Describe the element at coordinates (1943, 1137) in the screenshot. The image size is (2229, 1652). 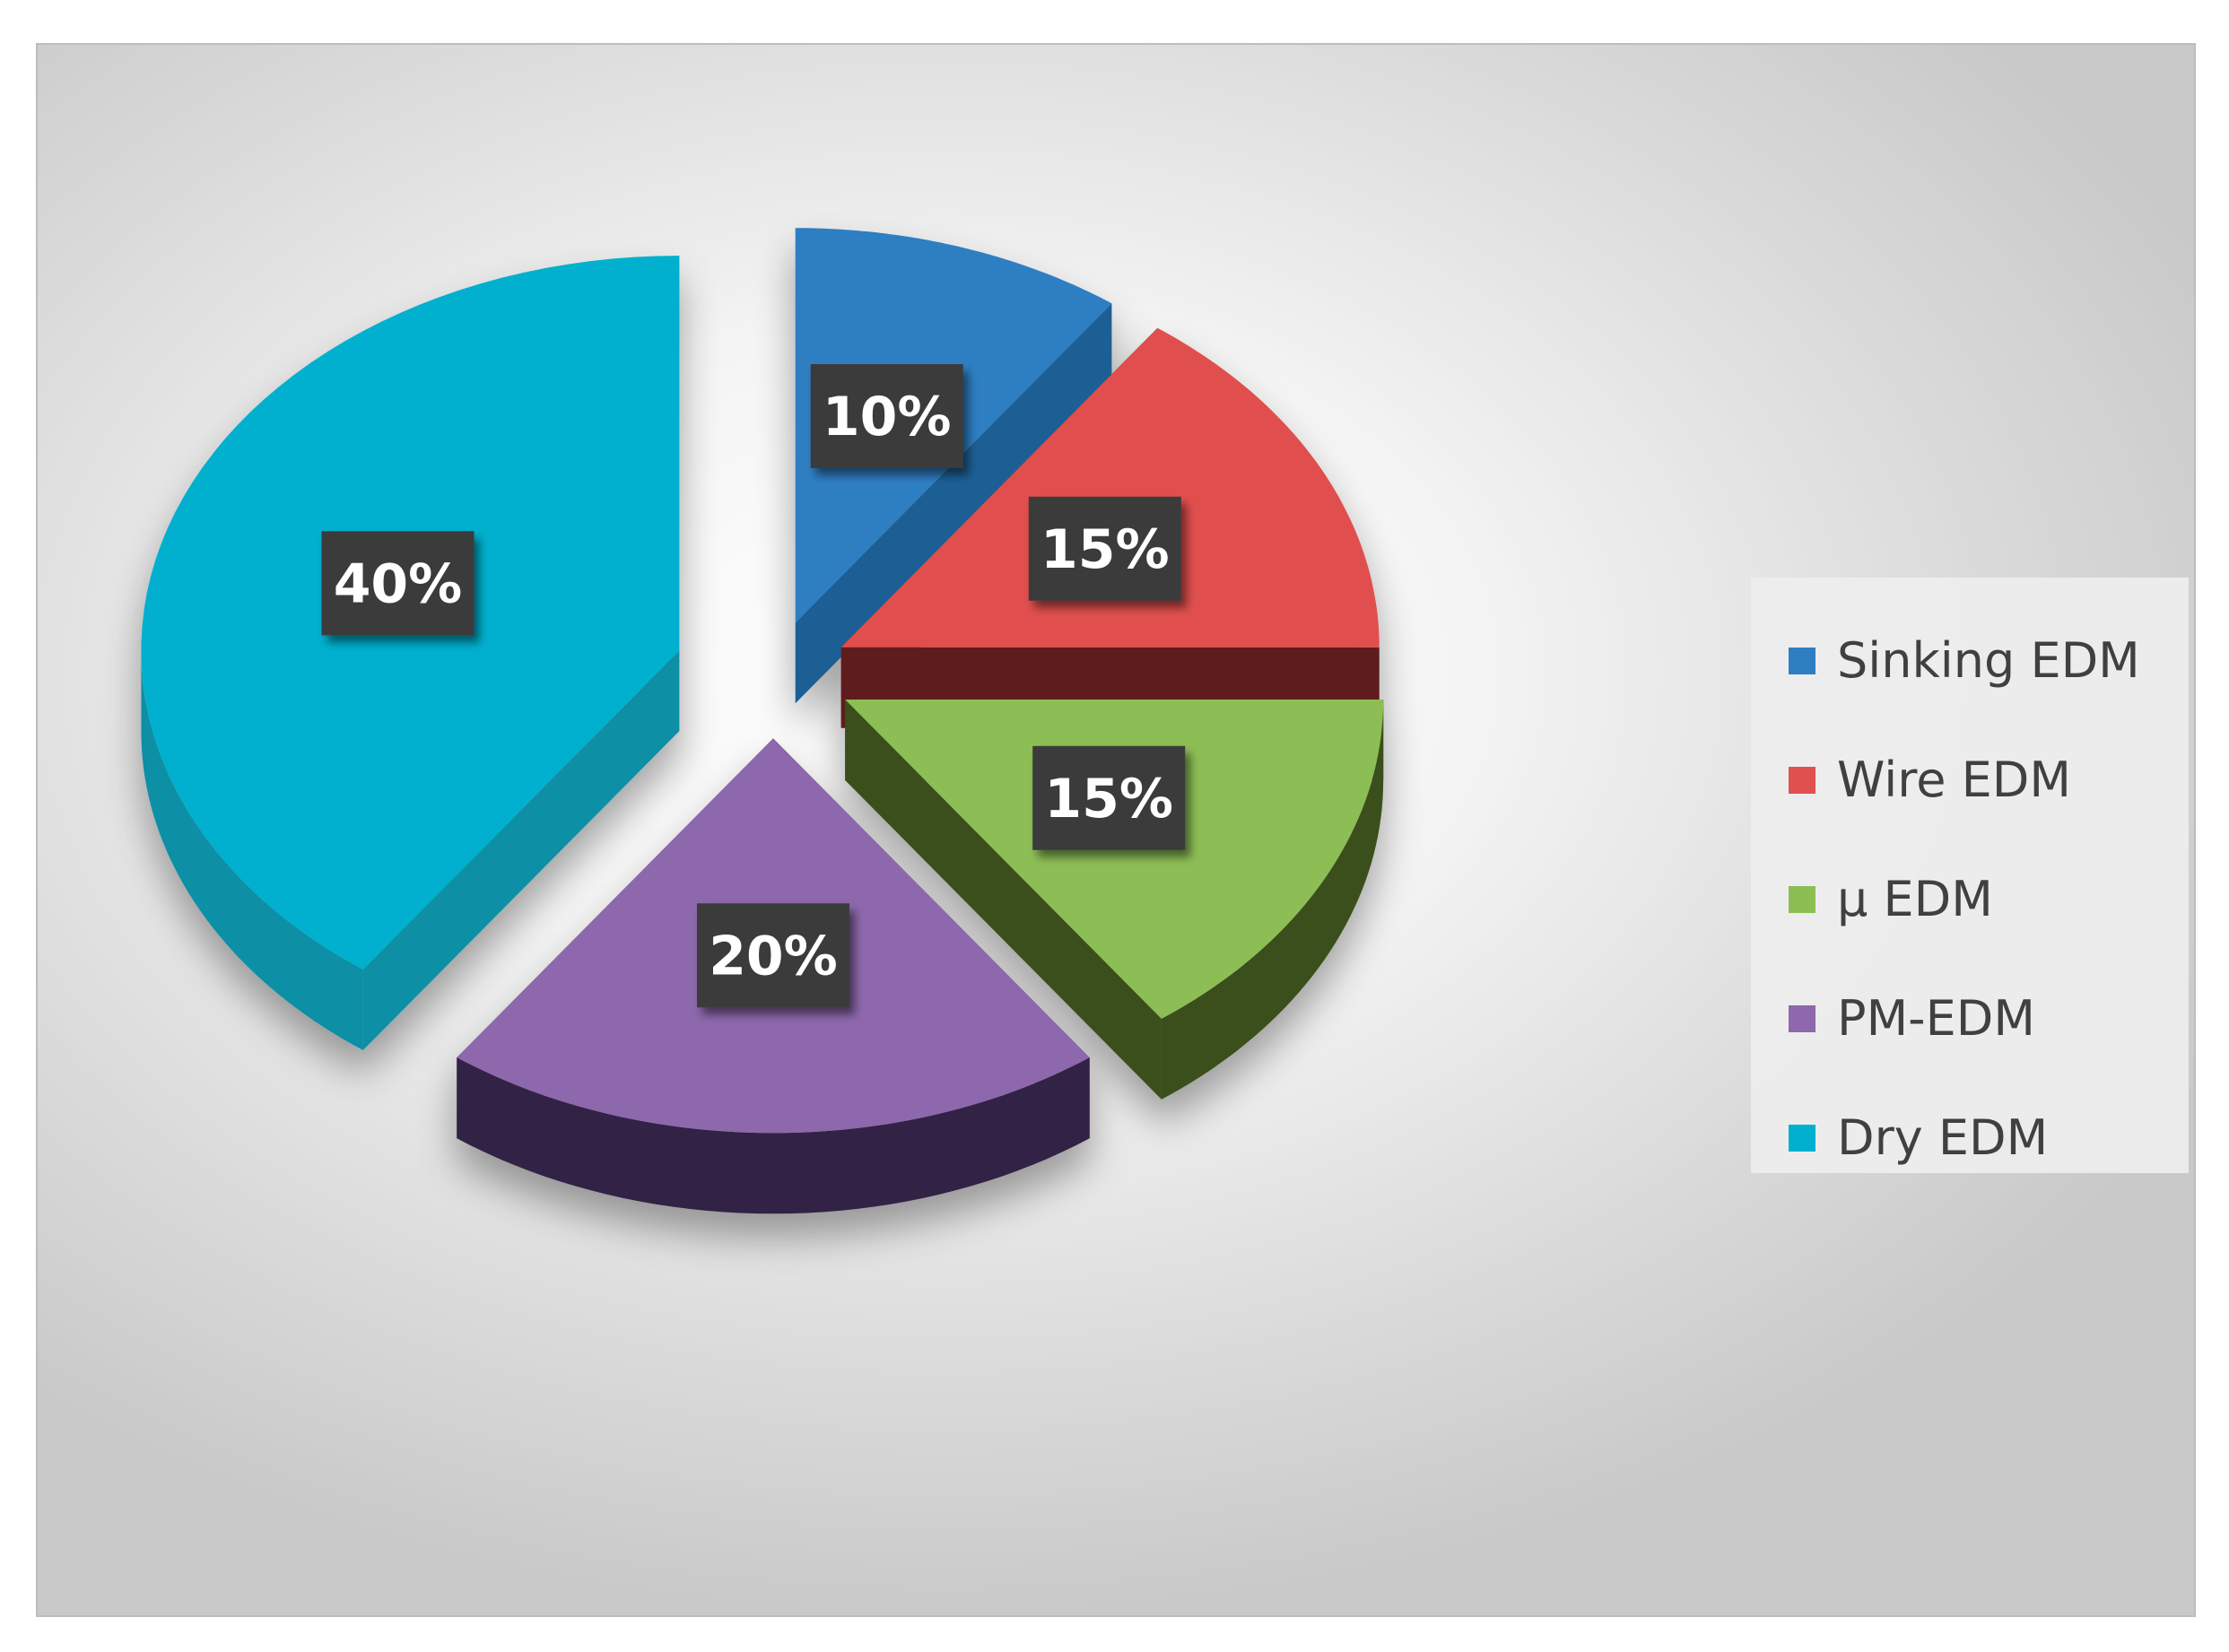
I see `legend-label: Dry EDM` at that location.